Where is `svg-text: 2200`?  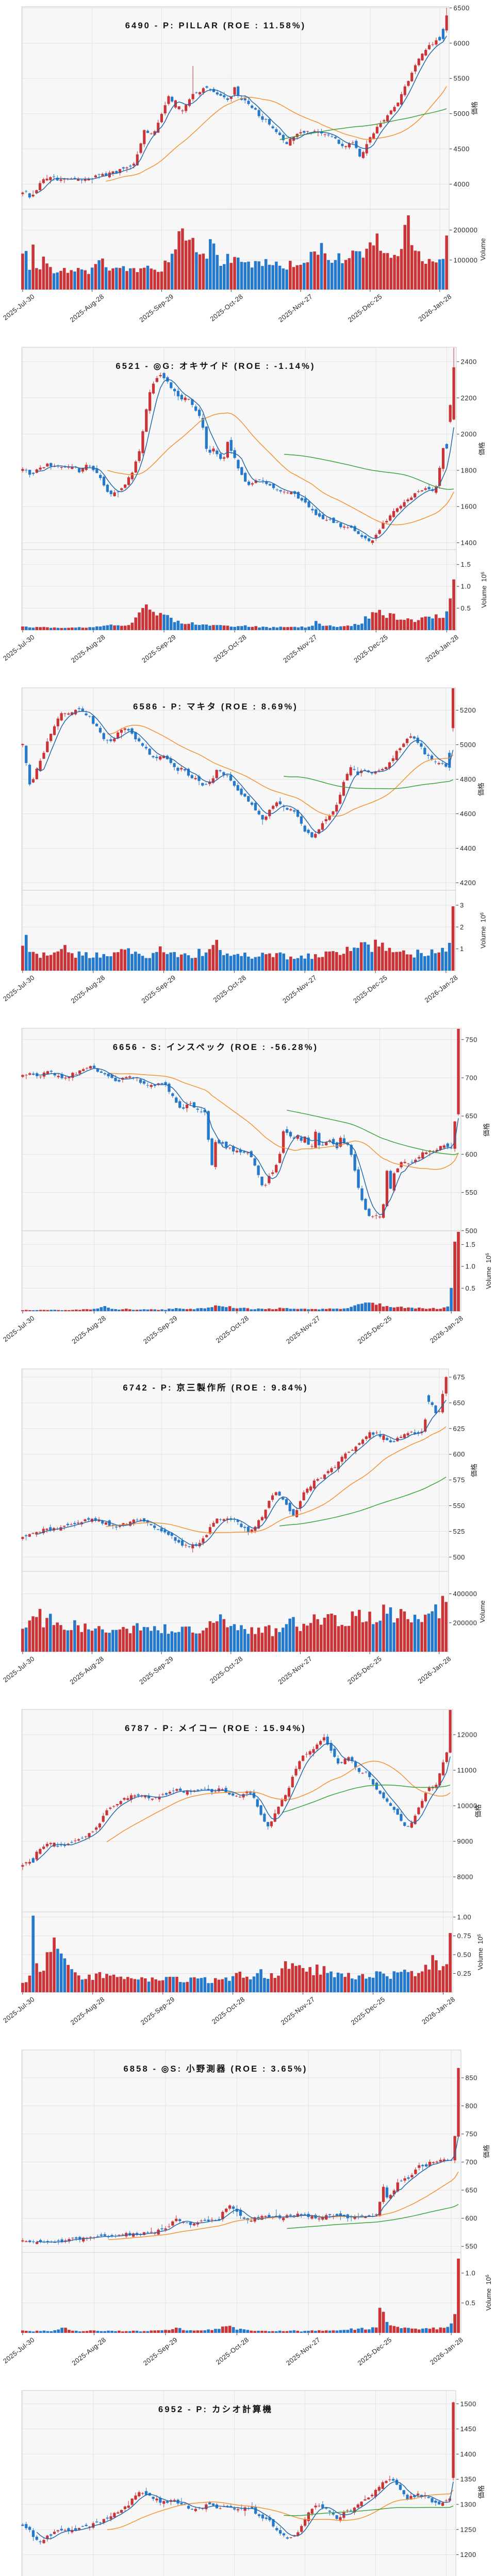 svg-text: 2200 is located at coordinates (469, 398).